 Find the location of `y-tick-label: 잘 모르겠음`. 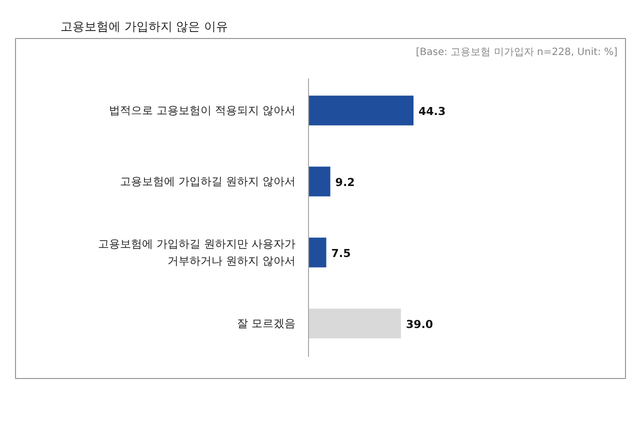

y-tick-label: 잘 모르겠음 is located at coordinates (266, 323).